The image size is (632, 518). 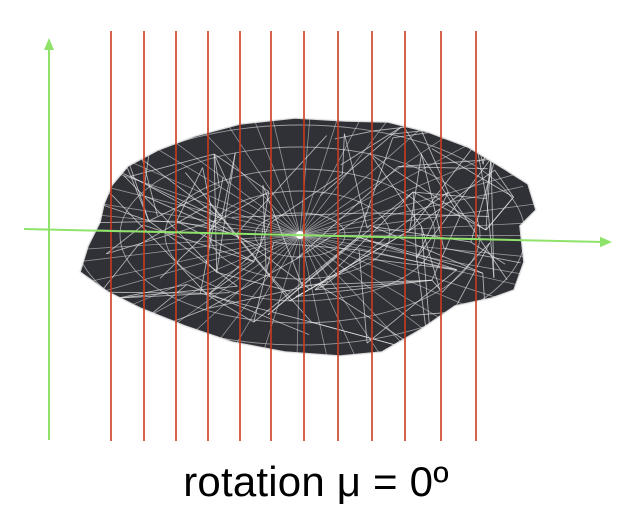 I want to click on mesh-ring, so click(x=300, y=235).